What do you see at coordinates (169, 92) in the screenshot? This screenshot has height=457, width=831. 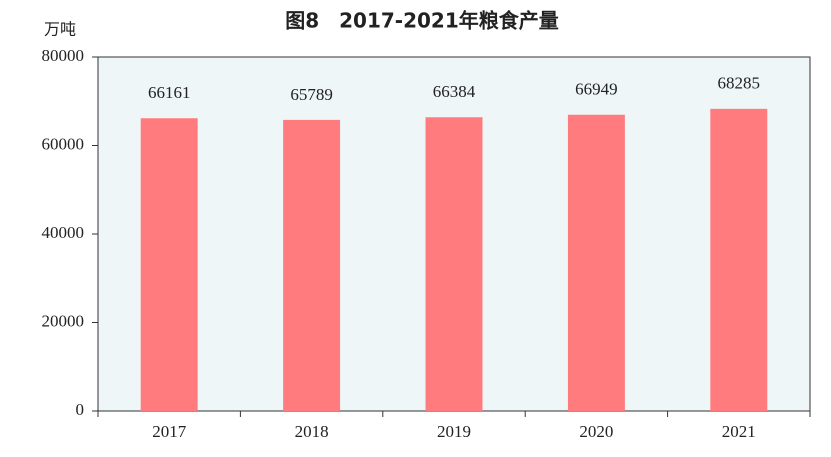 I see `value-label: 66161` at bounding box center [169, 92].